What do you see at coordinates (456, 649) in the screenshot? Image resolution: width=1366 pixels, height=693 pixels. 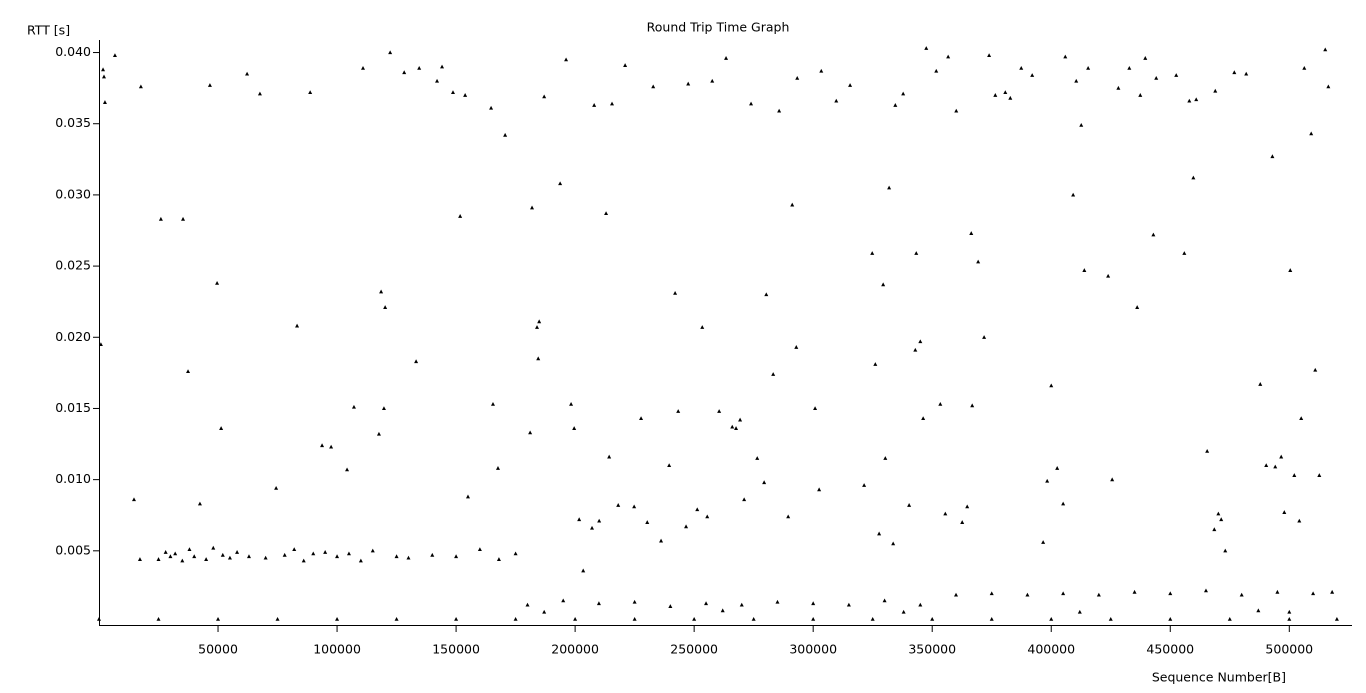 I see `x-tick-label: 150000` at bounding box center [456, 649].